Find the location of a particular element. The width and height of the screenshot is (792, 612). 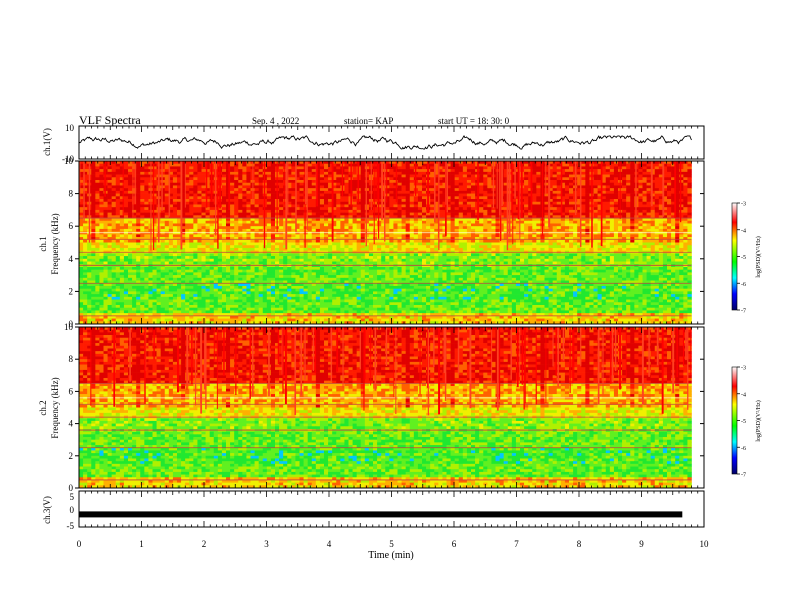

station-label: station= KAP is located at coordinates (369, 121).